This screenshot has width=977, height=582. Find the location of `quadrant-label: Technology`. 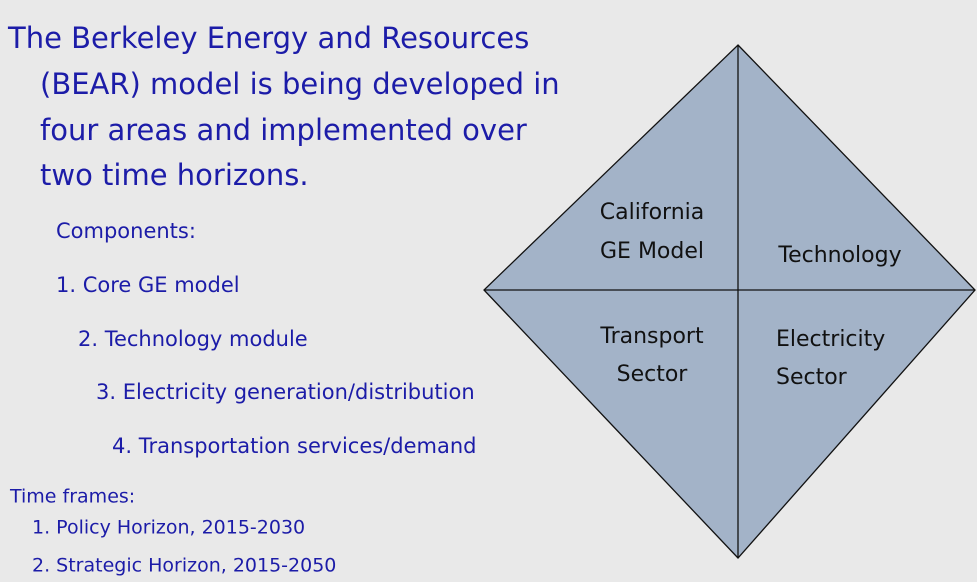

quadrant-label: Technology is located at coordinates (839, 255).